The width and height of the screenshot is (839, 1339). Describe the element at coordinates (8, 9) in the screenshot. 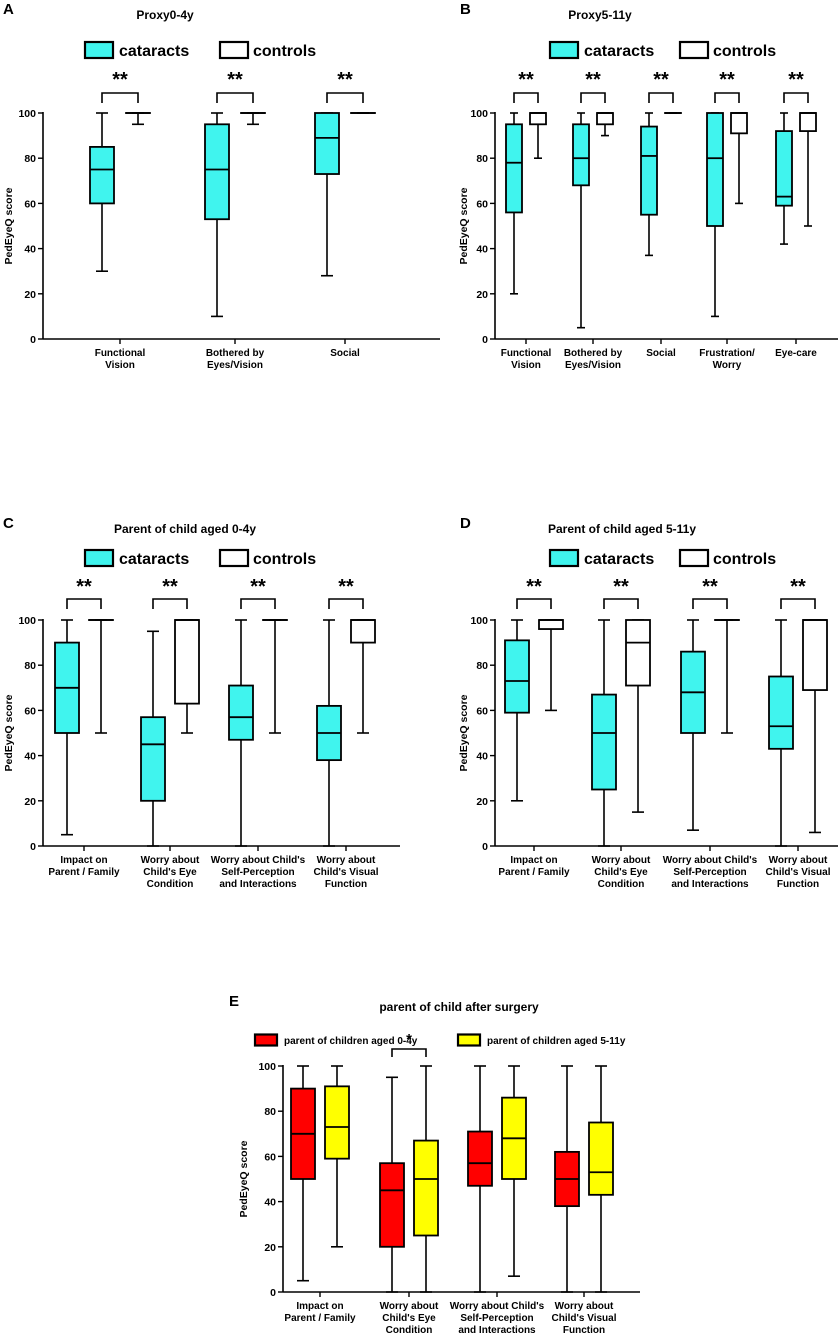

I see `panel-letter: A` at that location.